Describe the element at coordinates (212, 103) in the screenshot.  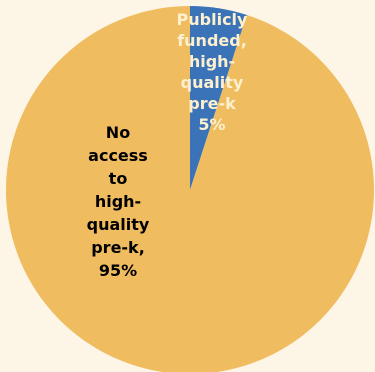
I see `pie-slice-label-line: pre-k` at that location.